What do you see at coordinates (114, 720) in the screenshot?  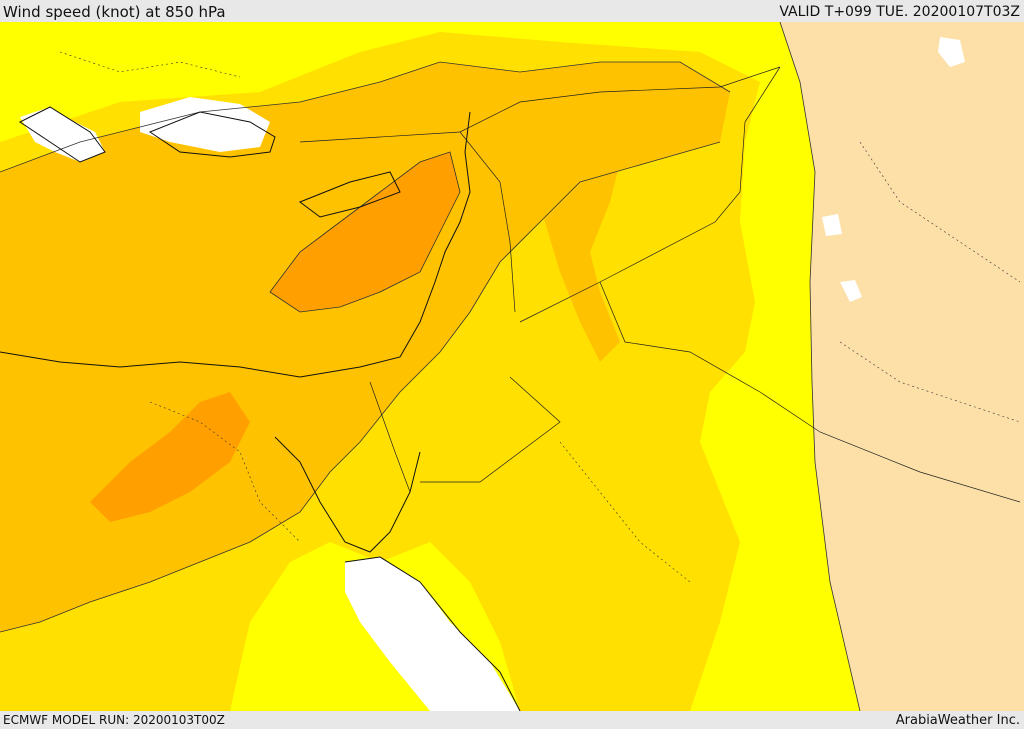 I see `model-run: ECMWF MODEL RUN: 20200103T00Z` at bounding box center [114, 720].